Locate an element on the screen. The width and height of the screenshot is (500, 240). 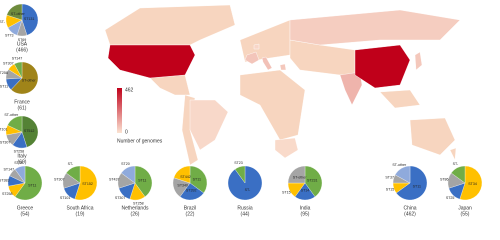
country-name: Russia is located at coordinates (245, 208).